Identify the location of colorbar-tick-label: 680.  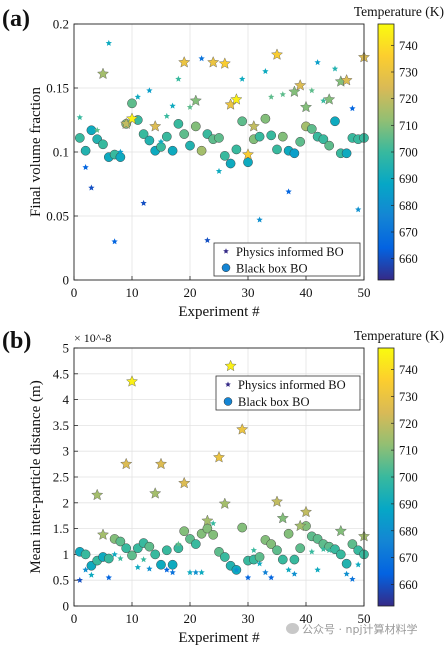
(408, 531).